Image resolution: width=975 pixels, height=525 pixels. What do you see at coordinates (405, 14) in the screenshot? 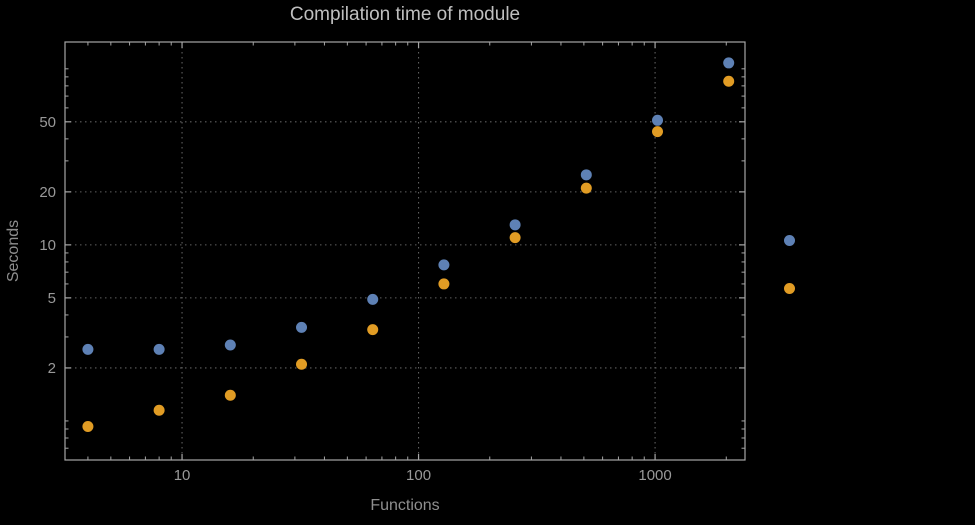
I see `chart-title: Compilation time of module` at bounding box center [405, 14].